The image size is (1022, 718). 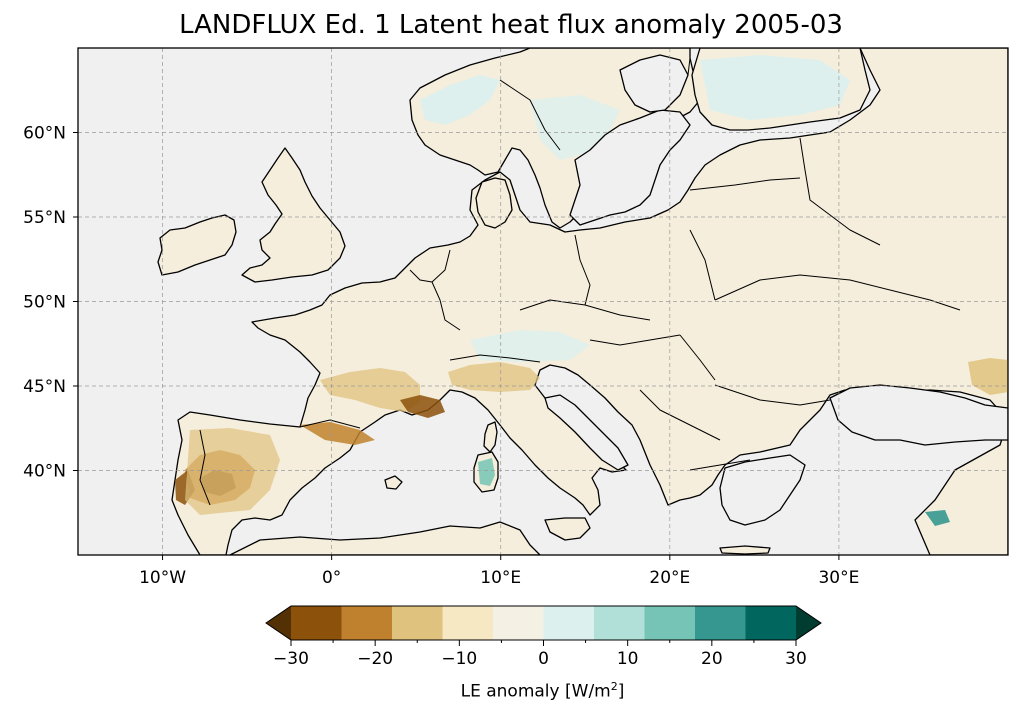 I want to click on land-sicily, so click(x=567, y=529).